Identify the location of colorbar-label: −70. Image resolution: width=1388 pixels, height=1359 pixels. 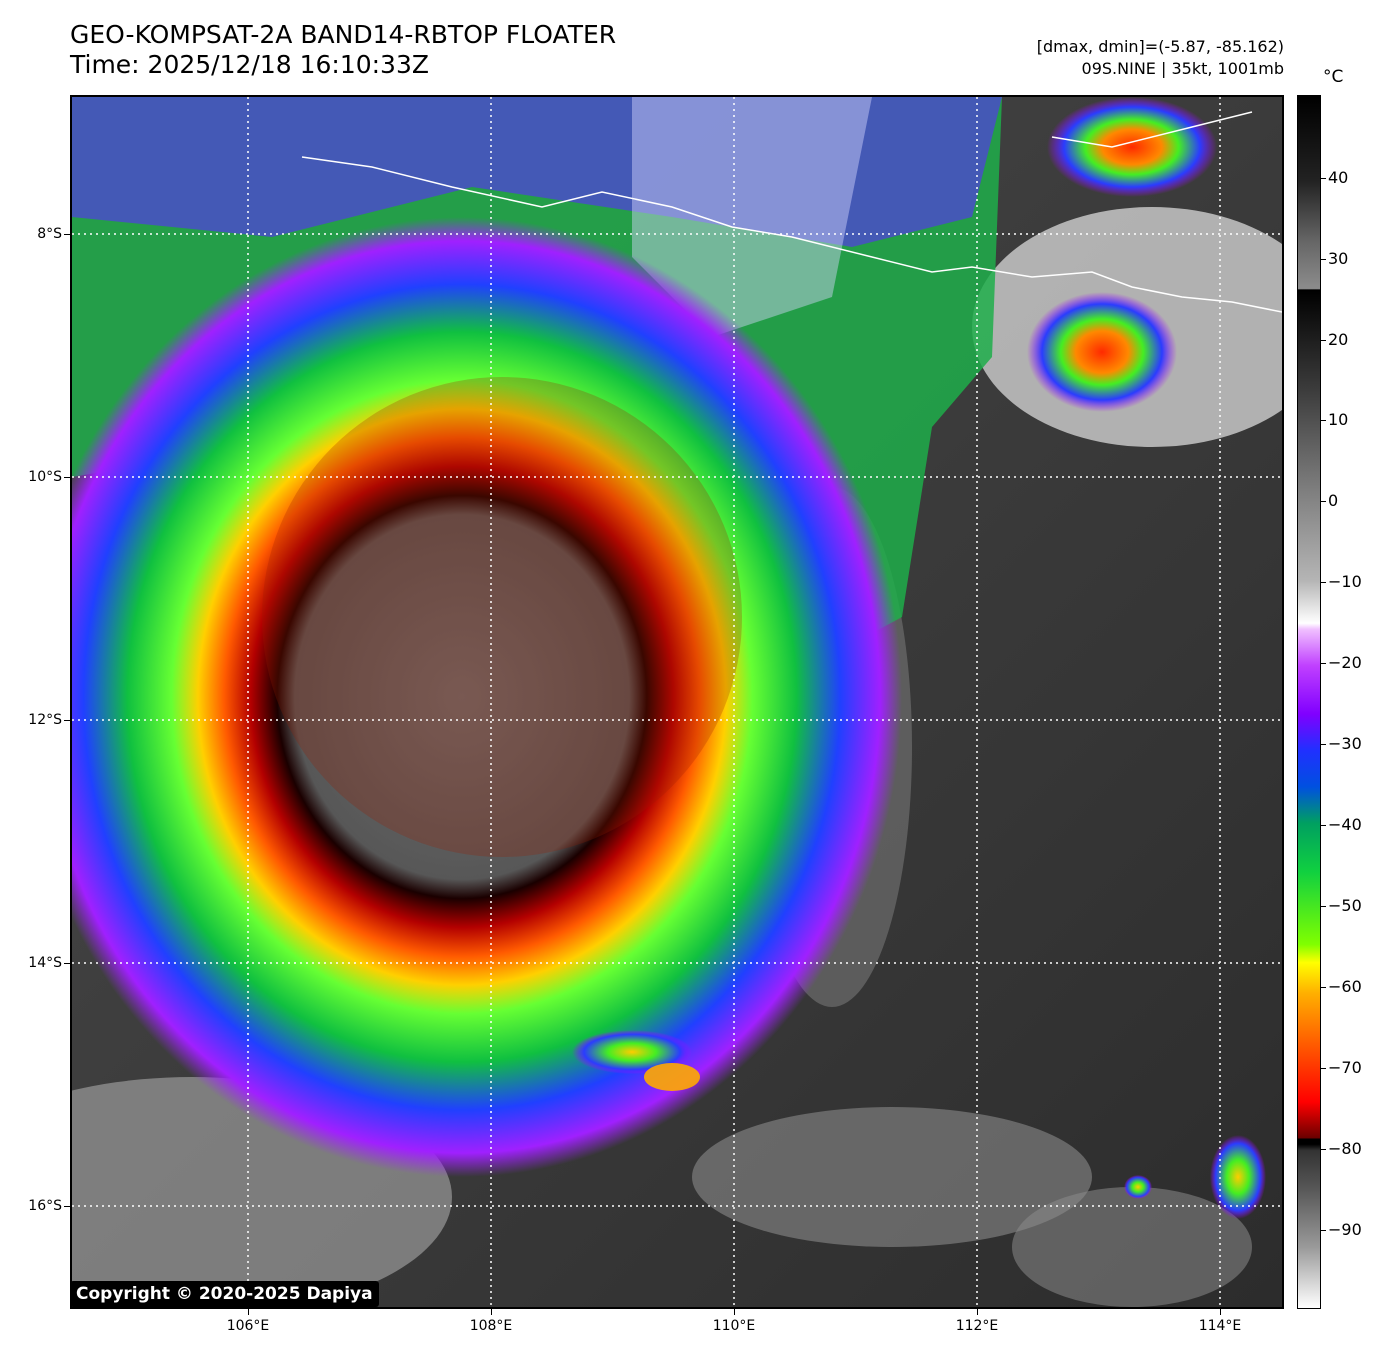
(1345, 1067).